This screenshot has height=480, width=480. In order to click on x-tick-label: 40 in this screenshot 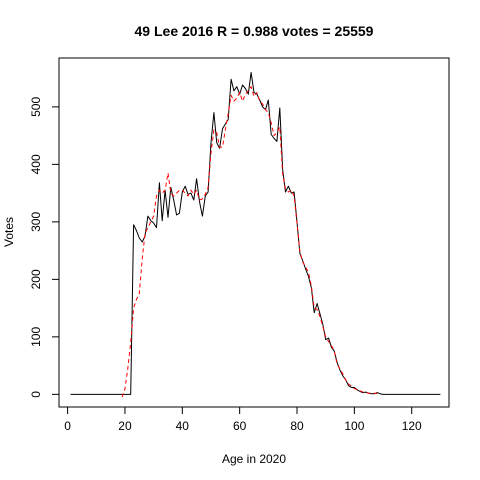, I will do `click(183, 426)`.